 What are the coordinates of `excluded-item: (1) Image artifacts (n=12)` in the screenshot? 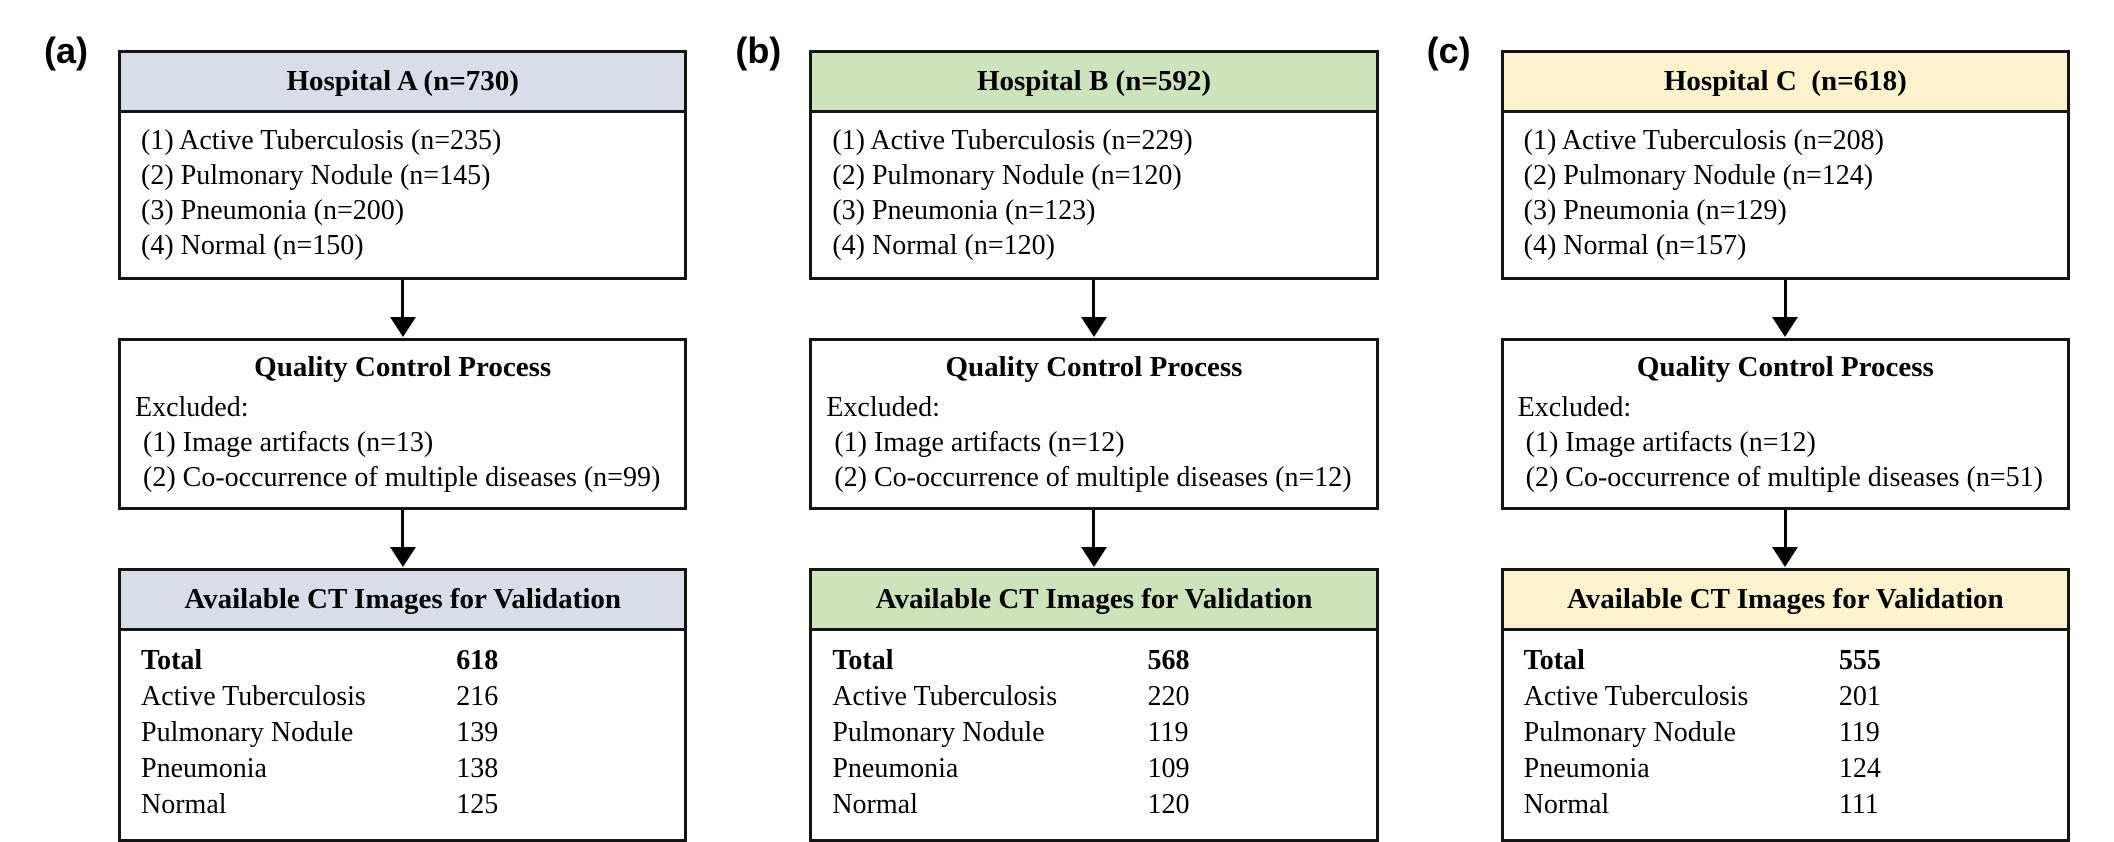 It's located at (979, 442).